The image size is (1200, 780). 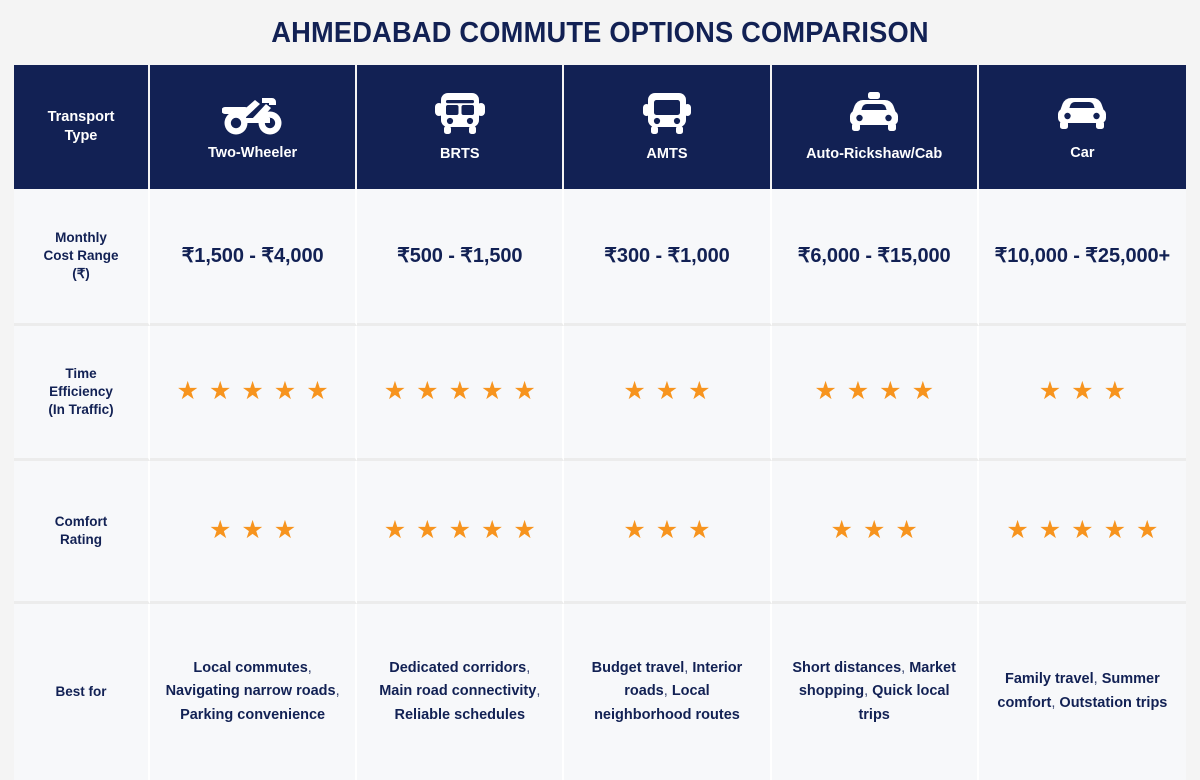 I want to click on row-label-time: Time Efficiency (In Traffic), so click(x=82, y=393).